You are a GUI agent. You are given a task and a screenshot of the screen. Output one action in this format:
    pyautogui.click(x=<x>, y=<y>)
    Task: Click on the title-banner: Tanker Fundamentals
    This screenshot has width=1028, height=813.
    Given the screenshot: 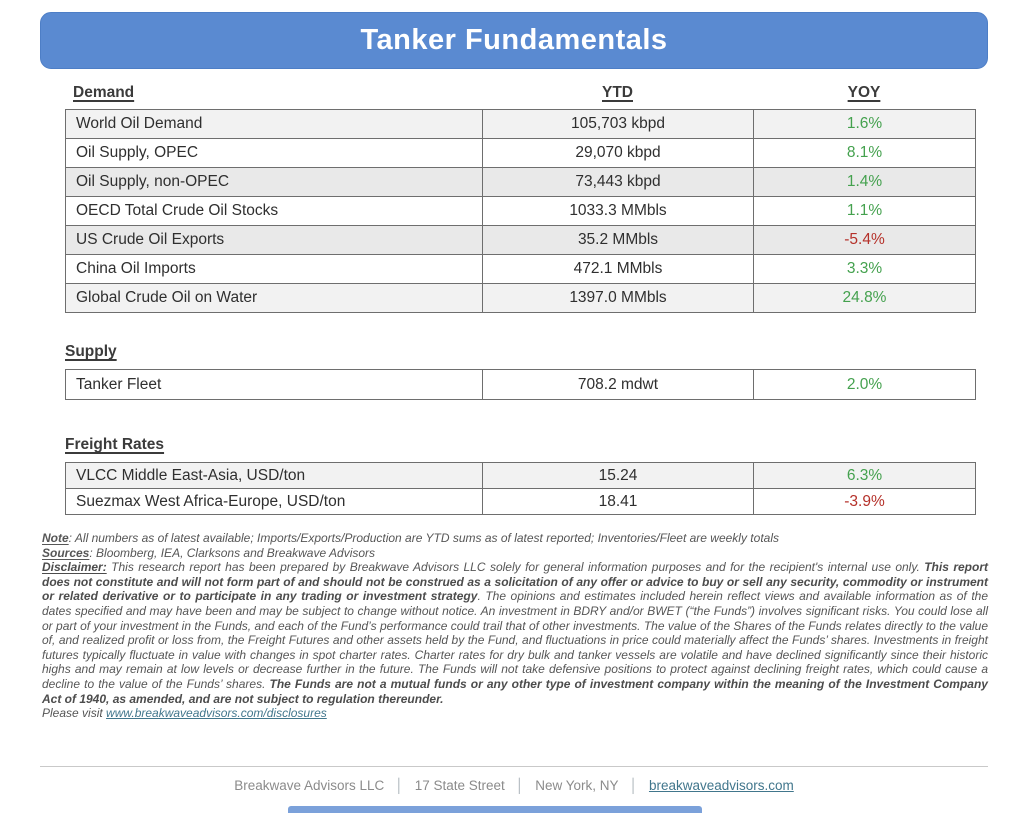 What is the action you would take?
    pyautogui.click(x=514, y=40)
    